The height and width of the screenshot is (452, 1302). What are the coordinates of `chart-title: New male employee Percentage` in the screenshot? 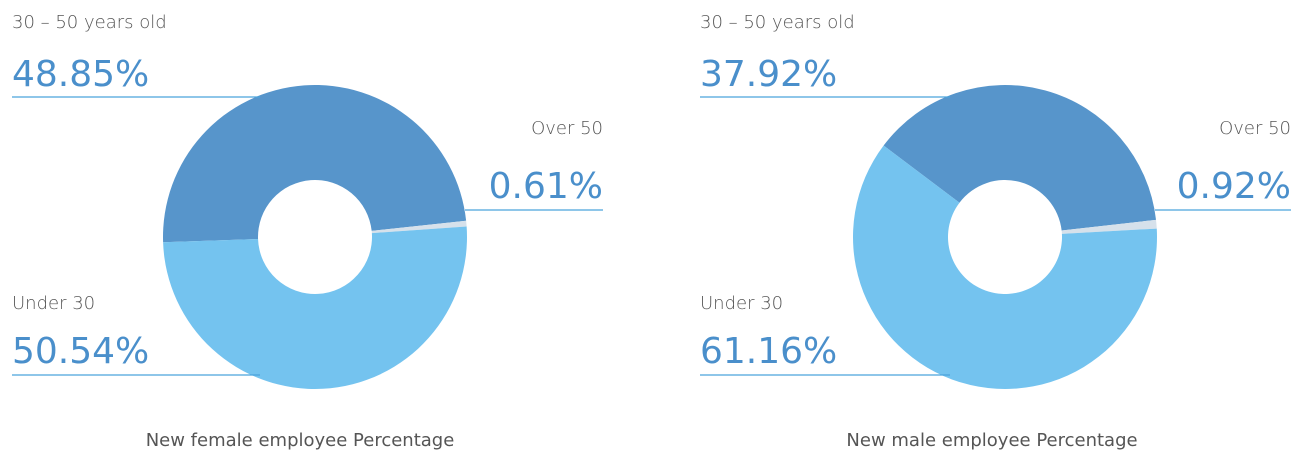 It's located at (991, 440).